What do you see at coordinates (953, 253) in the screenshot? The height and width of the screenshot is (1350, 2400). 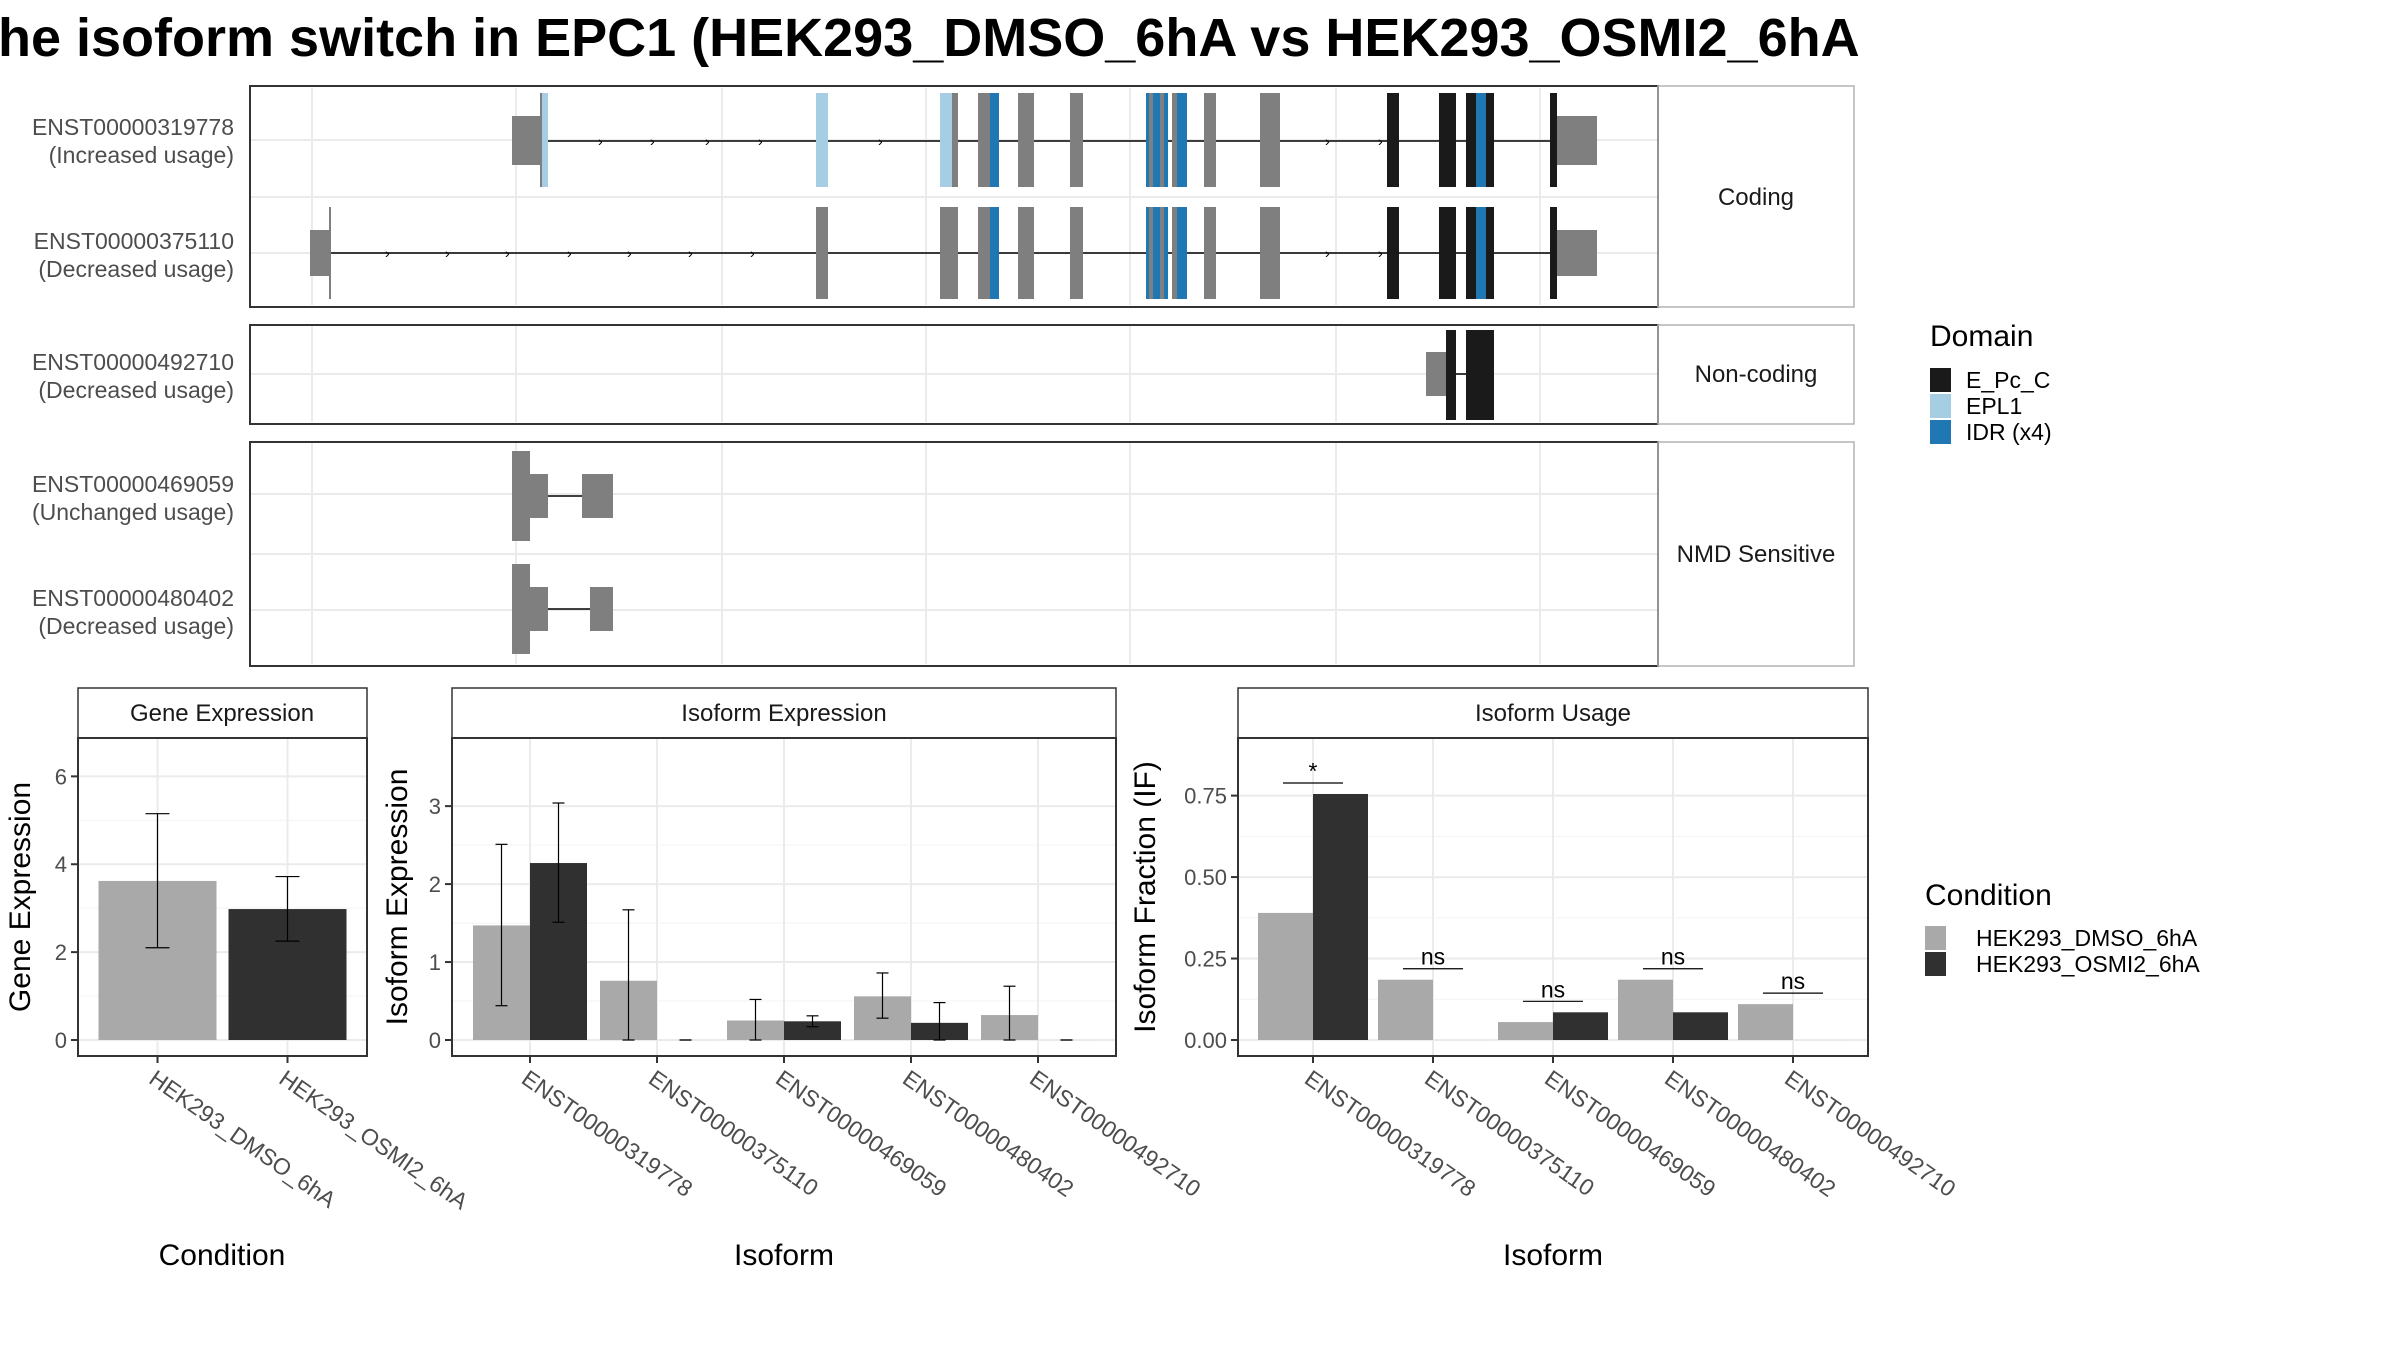 I see `transcript-track-ENST00000375110: › › › › › › › › ›` at bounding box center [953, 253].